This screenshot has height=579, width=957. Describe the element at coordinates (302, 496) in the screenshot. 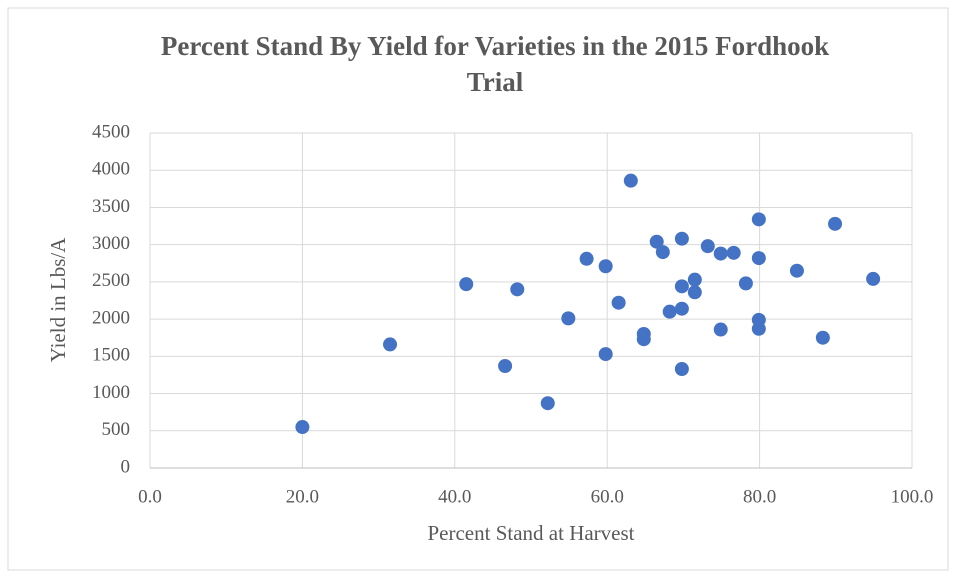

I see `x-tick-label: 20.0` at that location.